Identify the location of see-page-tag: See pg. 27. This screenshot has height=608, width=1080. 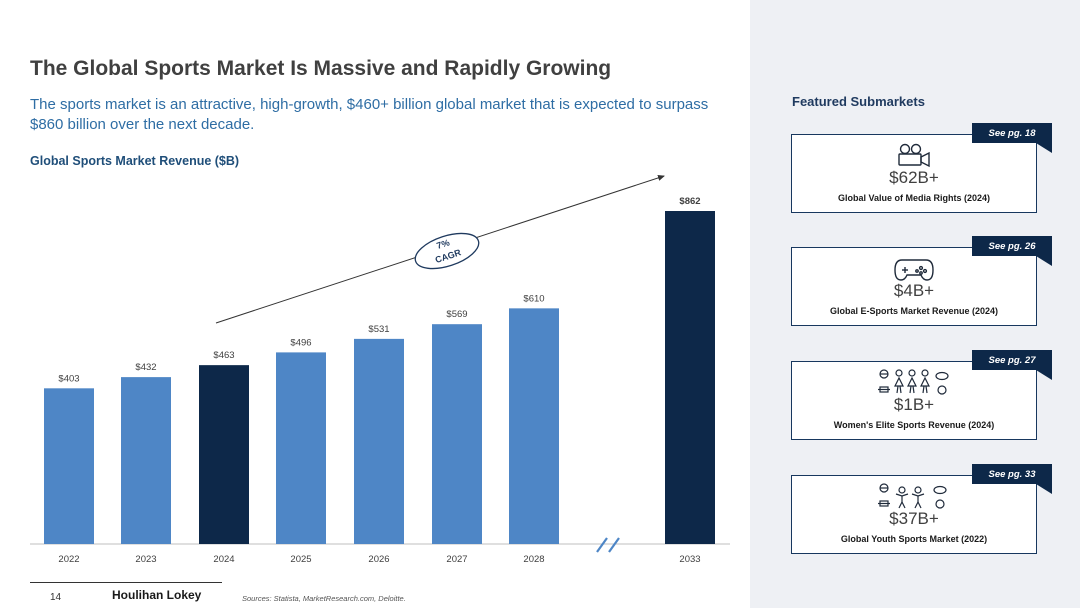
(1012, 365).